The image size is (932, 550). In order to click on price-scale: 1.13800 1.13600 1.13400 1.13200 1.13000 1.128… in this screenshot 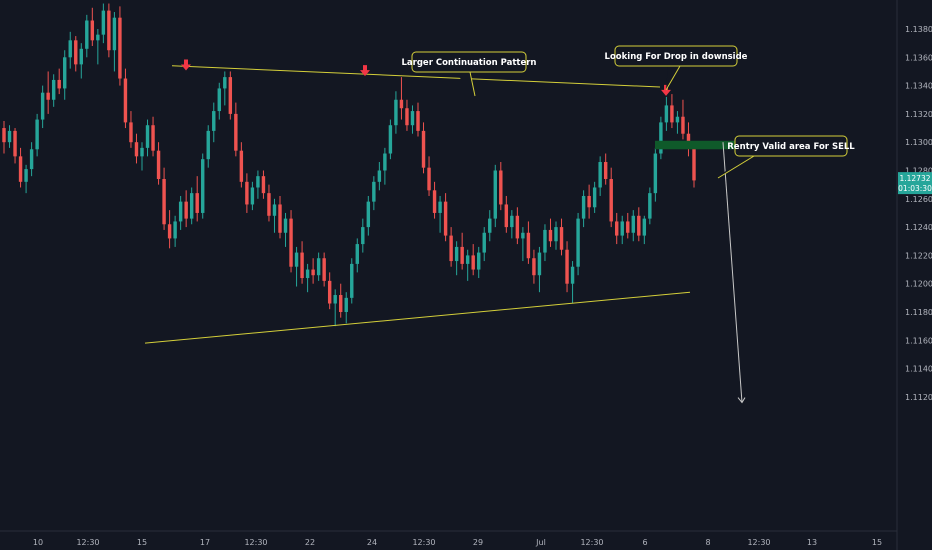, I will do `click(918, 213)`.